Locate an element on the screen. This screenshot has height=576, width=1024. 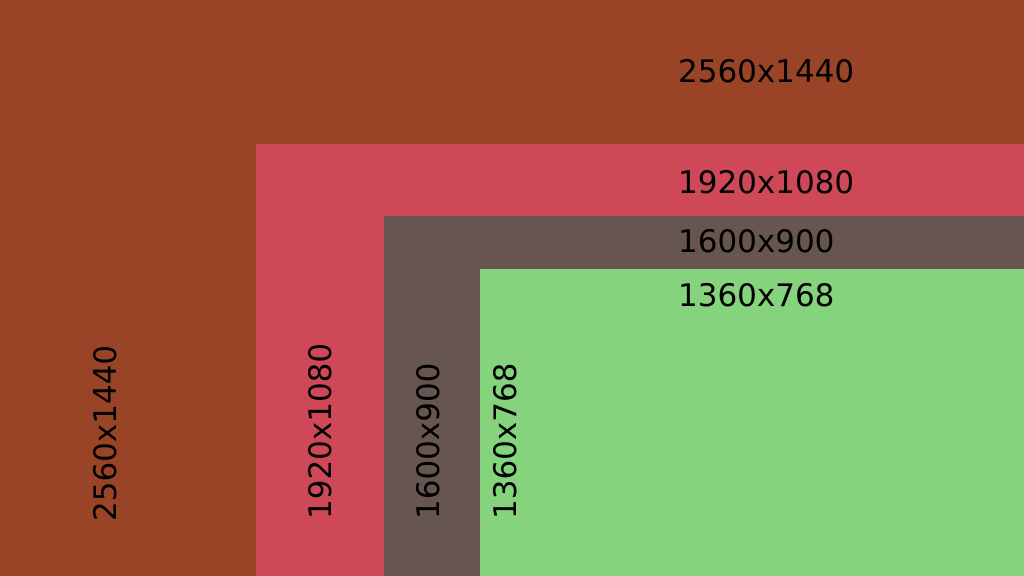
label-1920x1080-horizontal: 1920x1080 is located at coordinates (766, 183).